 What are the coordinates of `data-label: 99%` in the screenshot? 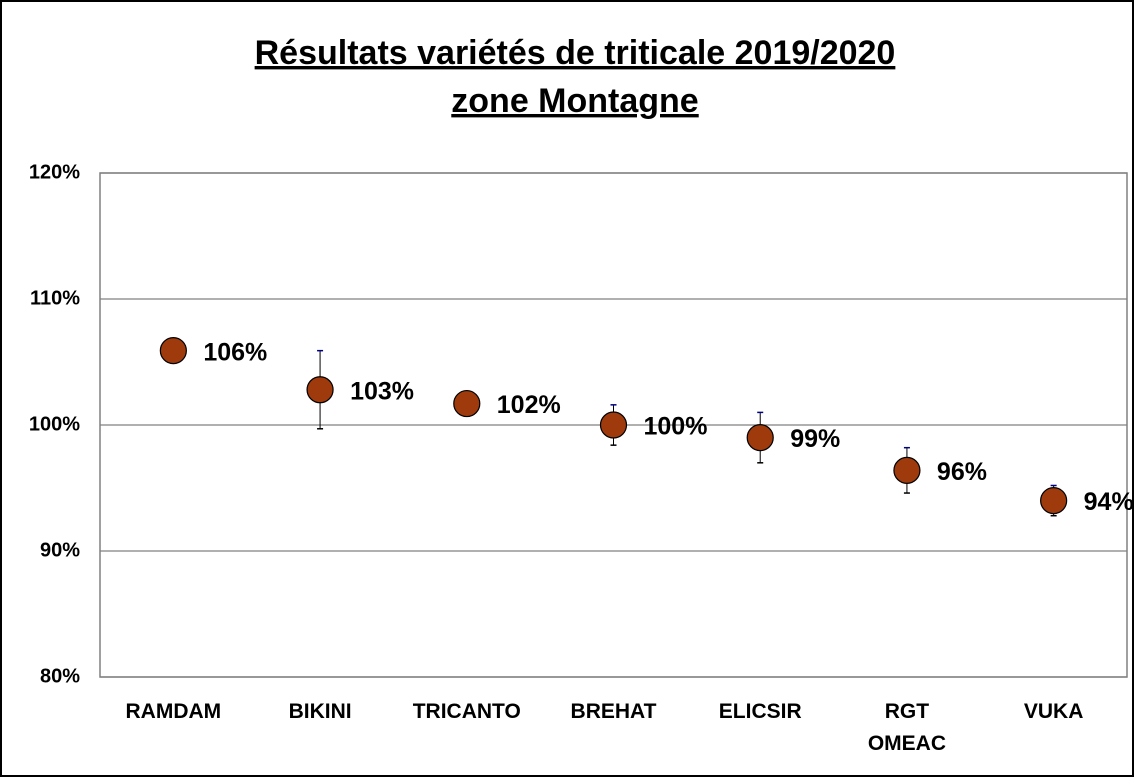 It's located at (815, 439).